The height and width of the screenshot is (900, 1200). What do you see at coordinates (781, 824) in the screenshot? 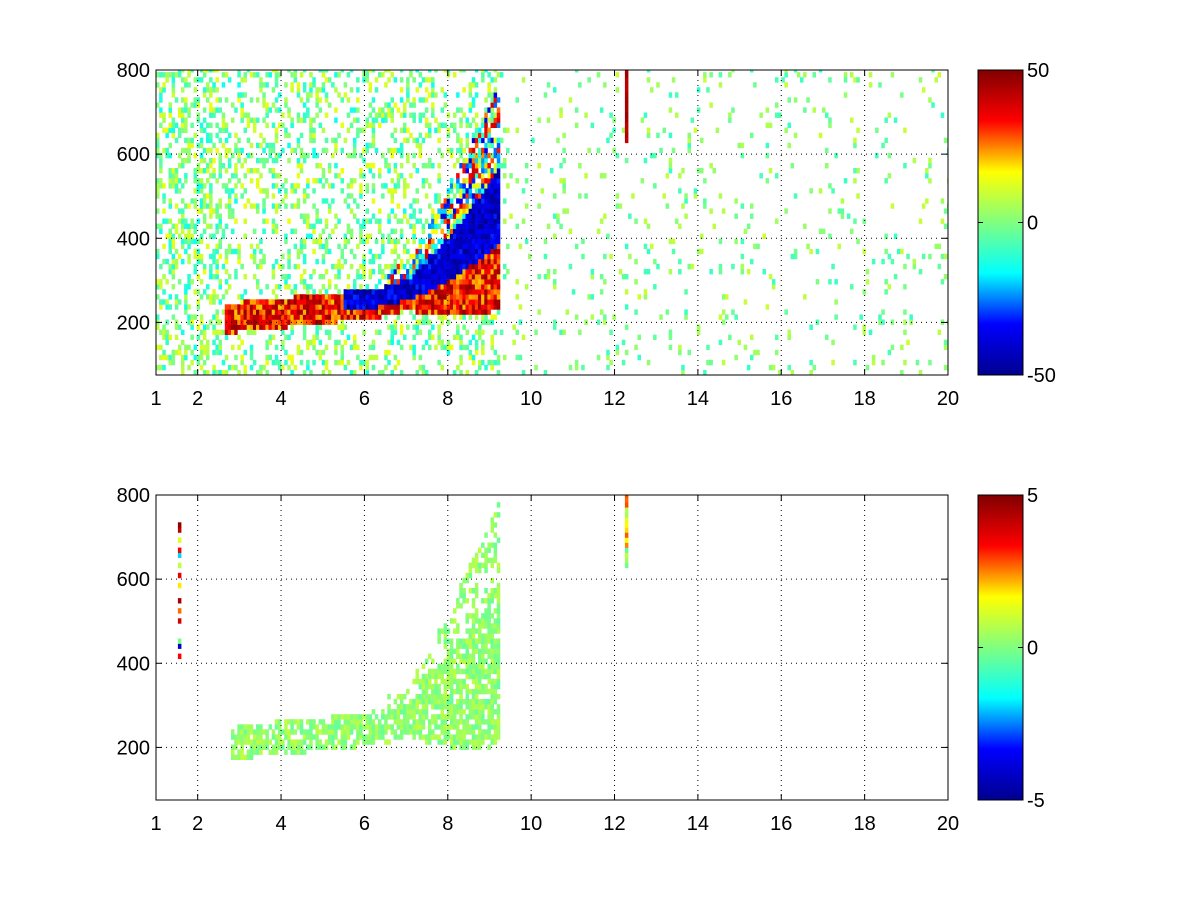
I see `x-tick-label: 16` at bounding box center [781, 824].